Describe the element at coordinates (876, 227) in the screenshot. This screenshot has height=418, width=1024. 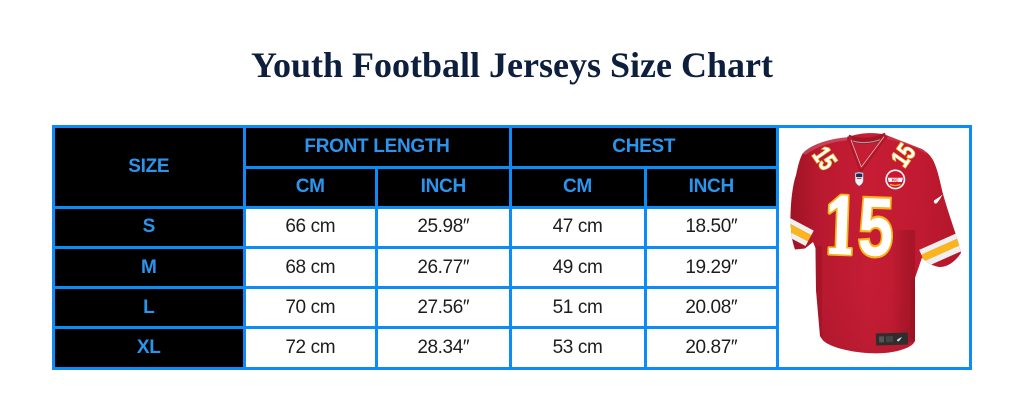
I see `svg-text: 5` at that location.